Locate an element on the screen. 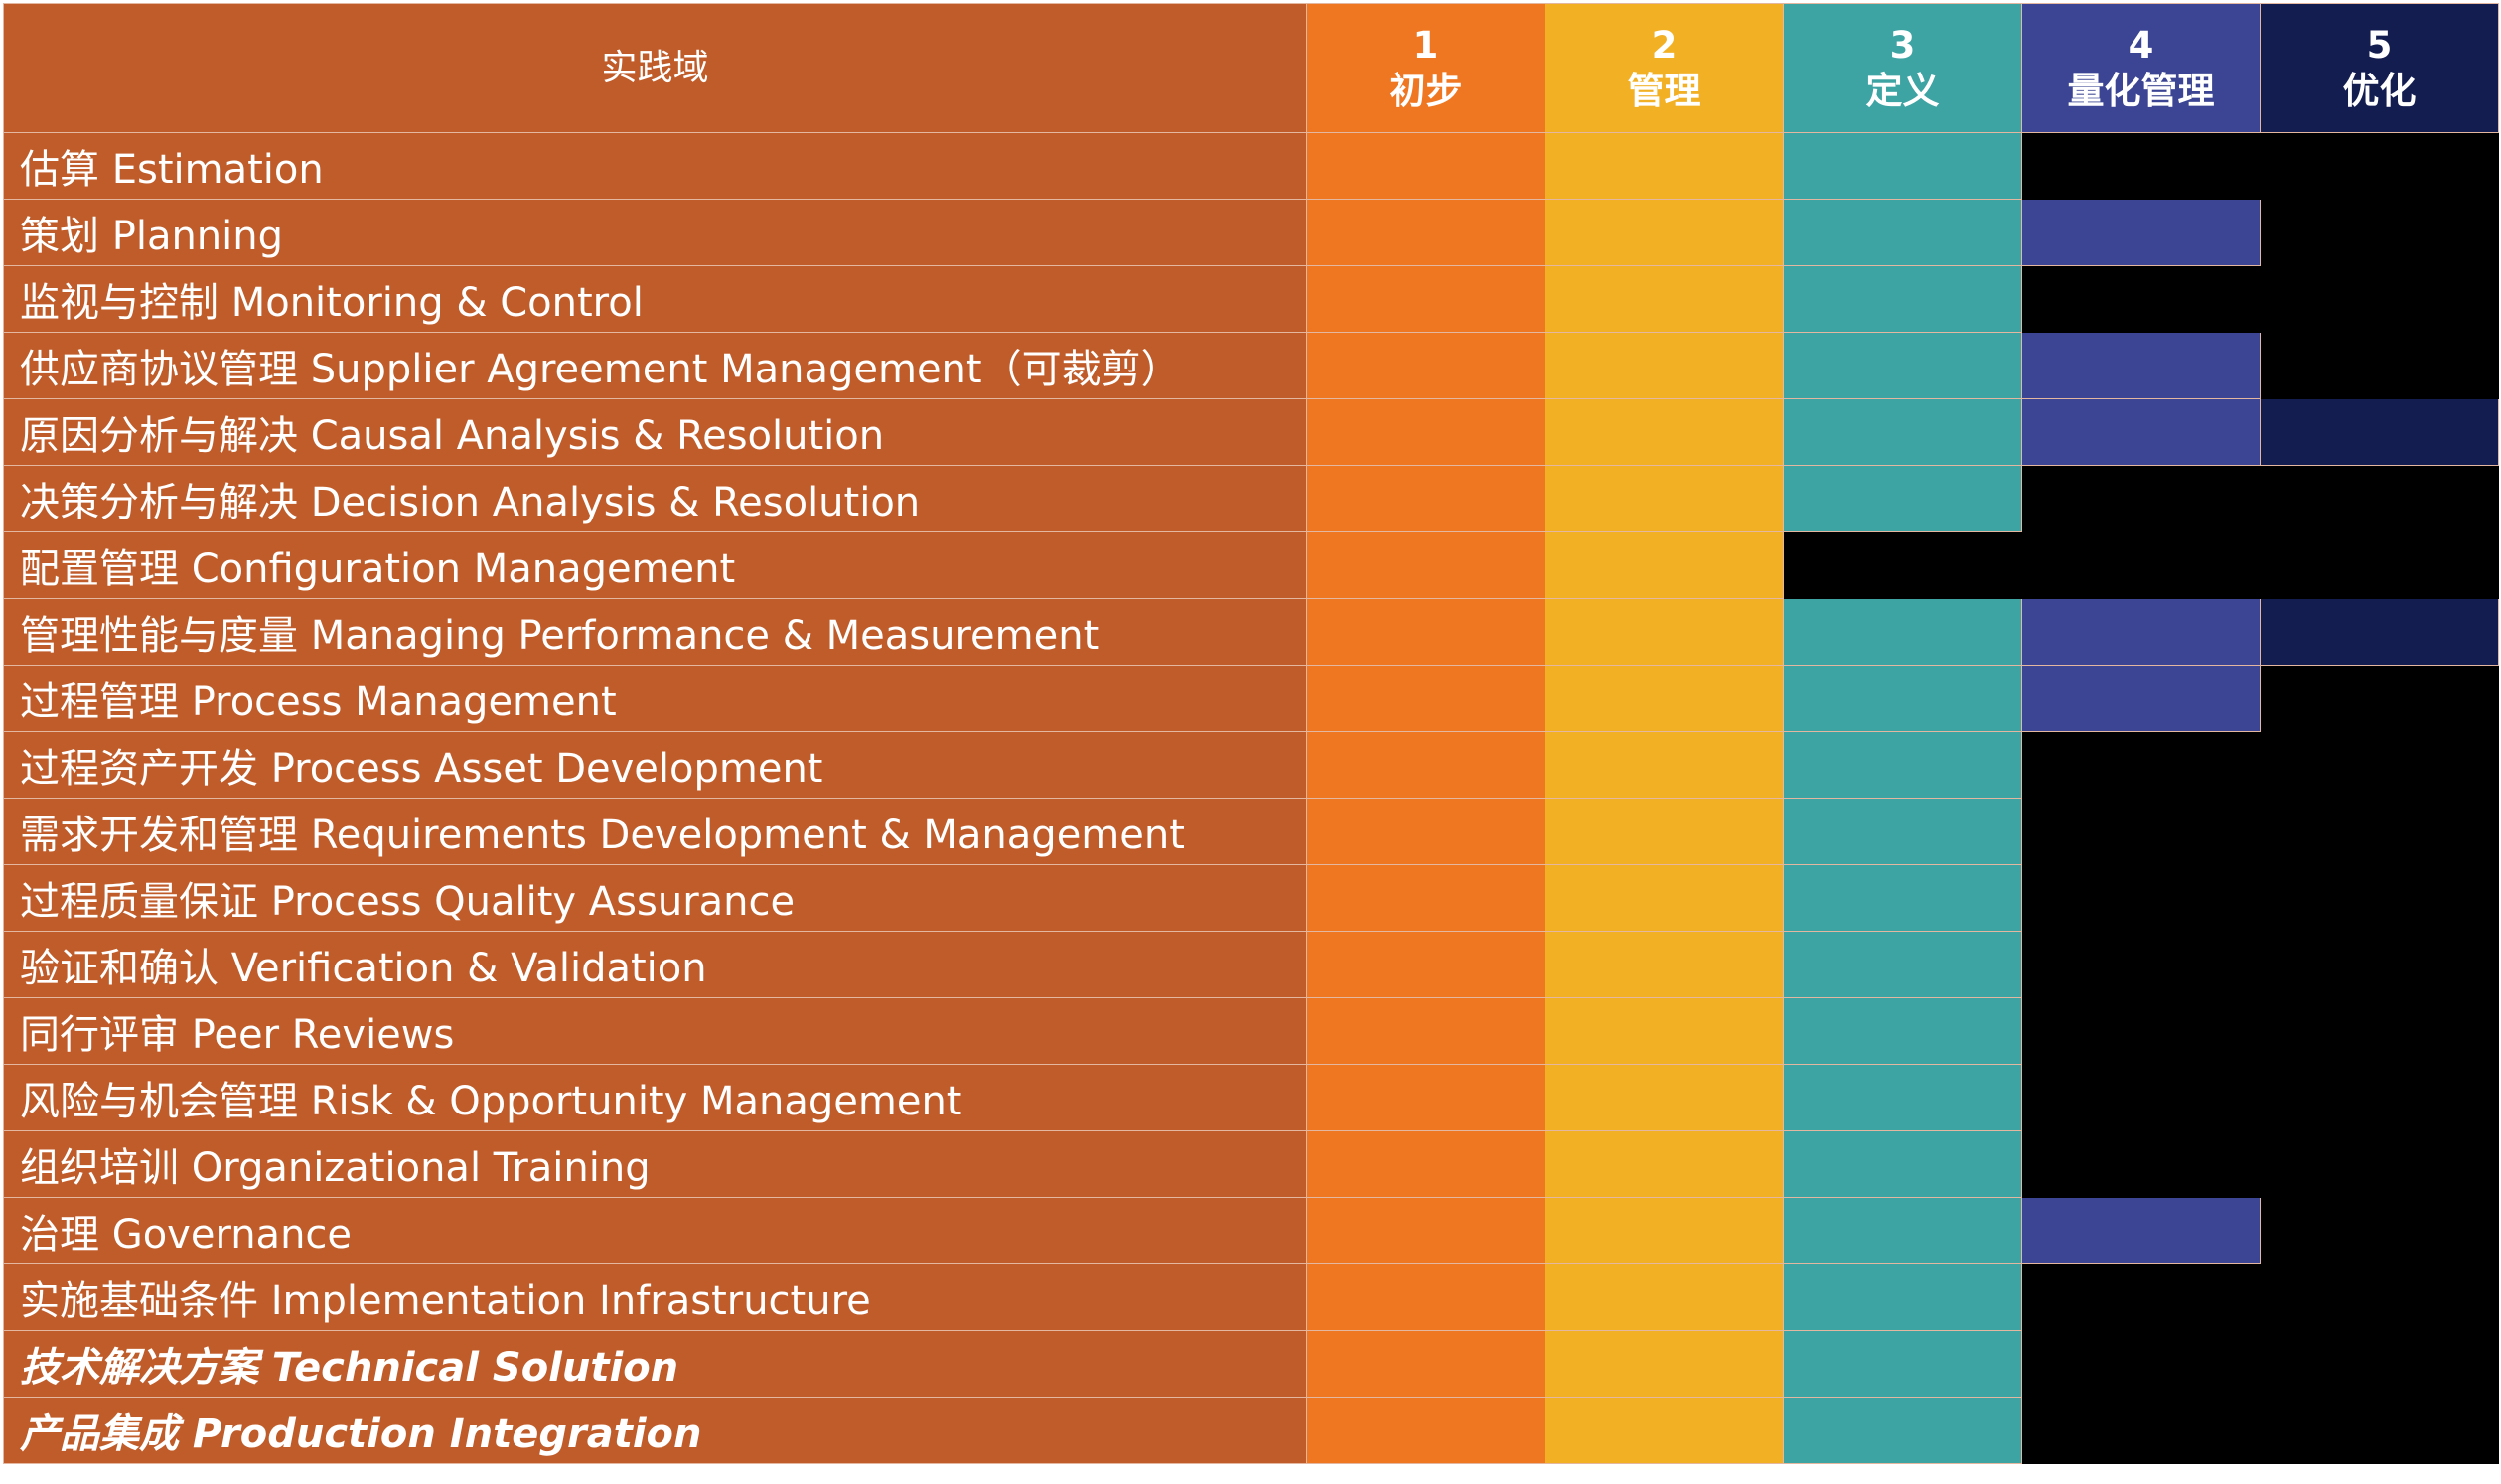  level-2-header: 2 管理 is located at coordinates (1664, 68).